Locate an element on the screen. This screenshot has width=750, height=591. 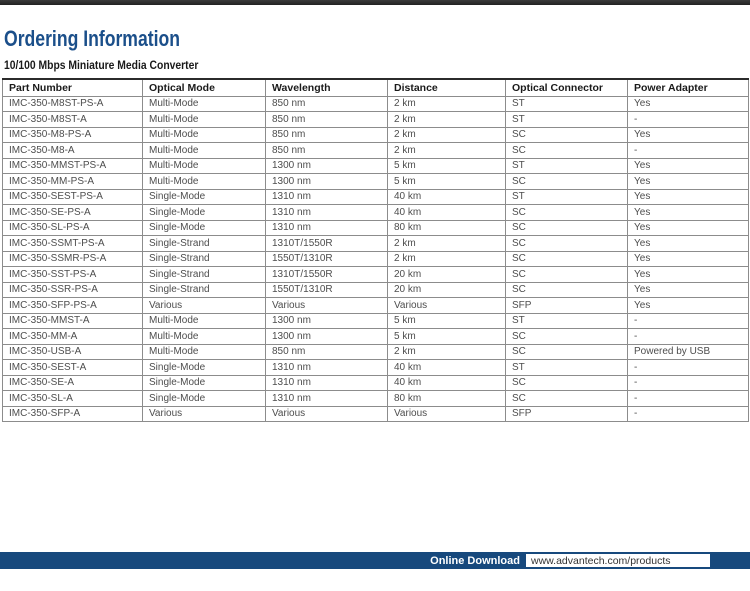
table-cell: IMC-350-SSMT-PS-A is located at coordinates (72, 243).